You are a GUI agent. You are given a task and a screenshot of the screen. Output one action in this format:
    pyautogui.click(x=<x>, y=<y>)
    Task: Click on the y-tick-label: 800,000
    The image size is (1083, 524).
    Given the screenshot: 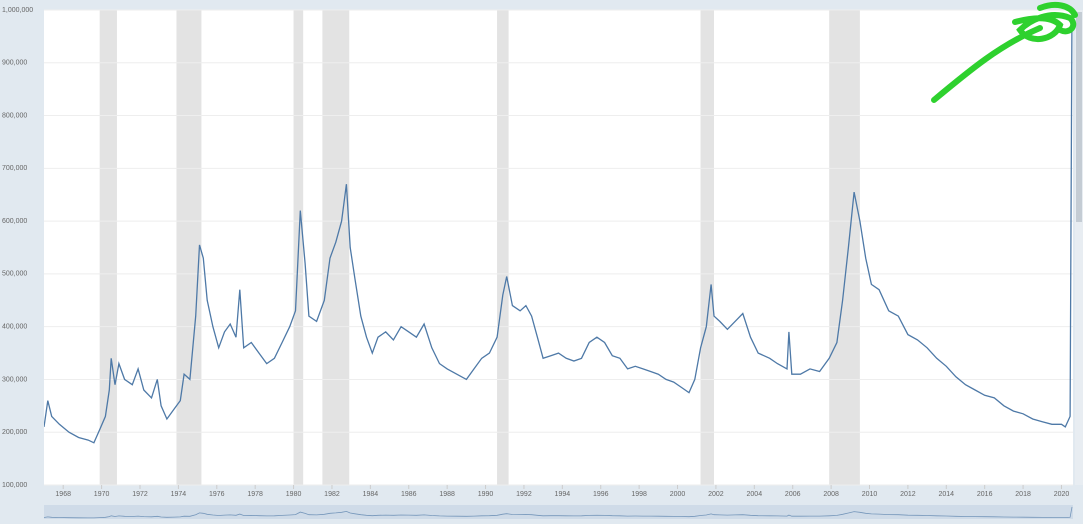 What is the action you would take?
    pyautogui.click(x=14, y=115)
    